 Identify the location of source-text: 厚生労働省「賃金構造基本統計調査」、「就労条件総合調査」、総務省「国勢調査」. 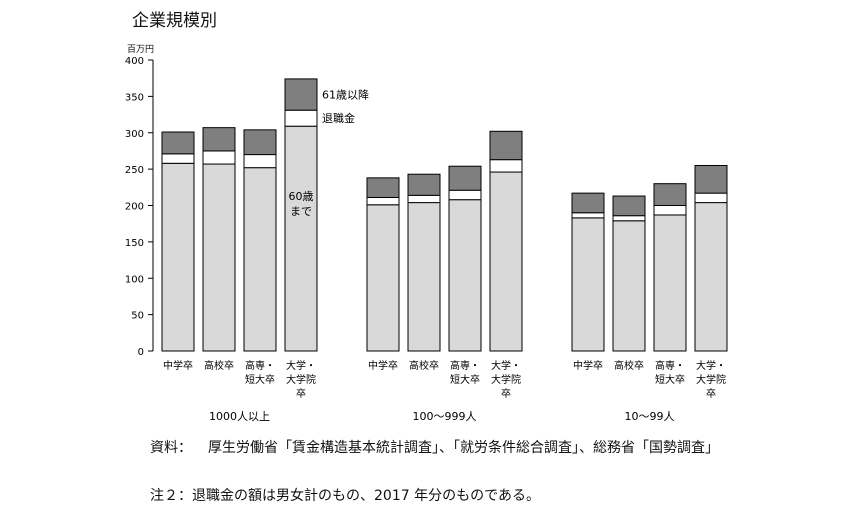
(463, 448).